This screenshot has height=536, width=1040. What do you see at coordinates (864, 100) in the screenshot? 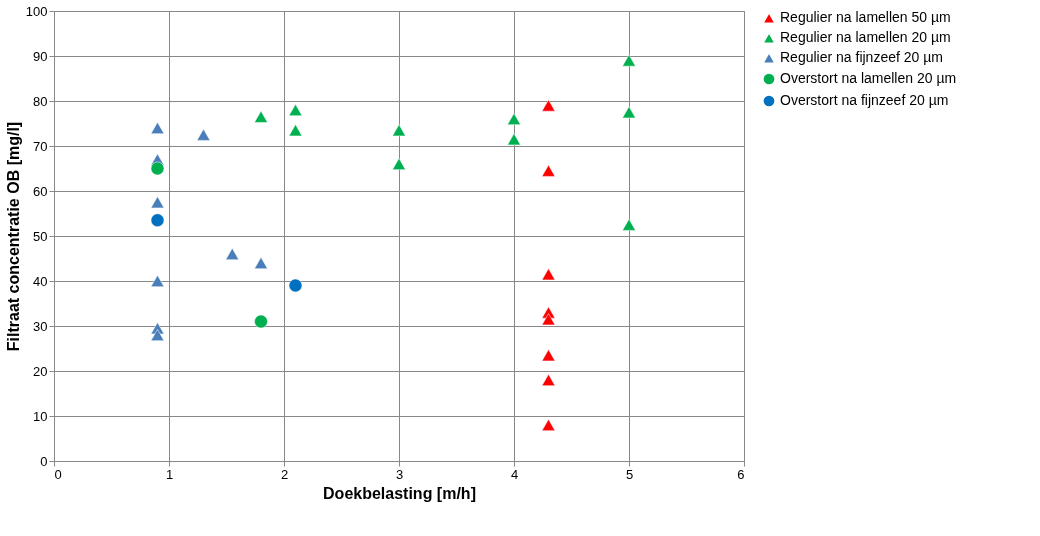
I see `legend-label: Overstort na fijnzeef 20 µm` at bounding box center [864, 100].